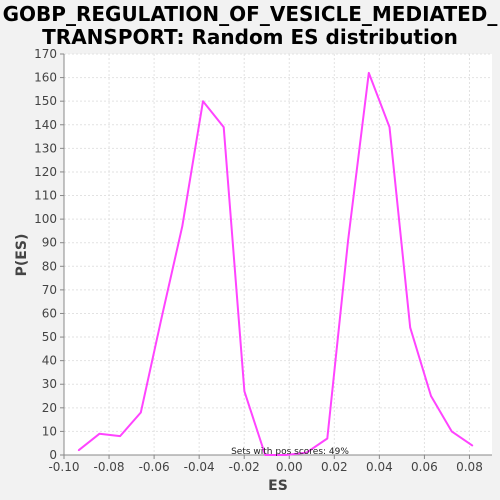  What do you see at coordinates (45, 172) in the screenshot?
I see `y-tick-label: 120` at bounding box center [45, 172].